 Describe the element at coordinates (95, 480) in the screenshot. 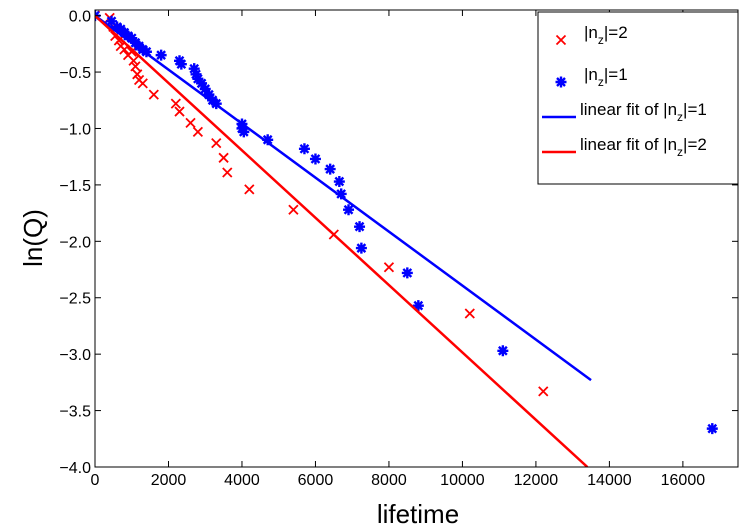

I see `x-tick-label: 0` at that location.